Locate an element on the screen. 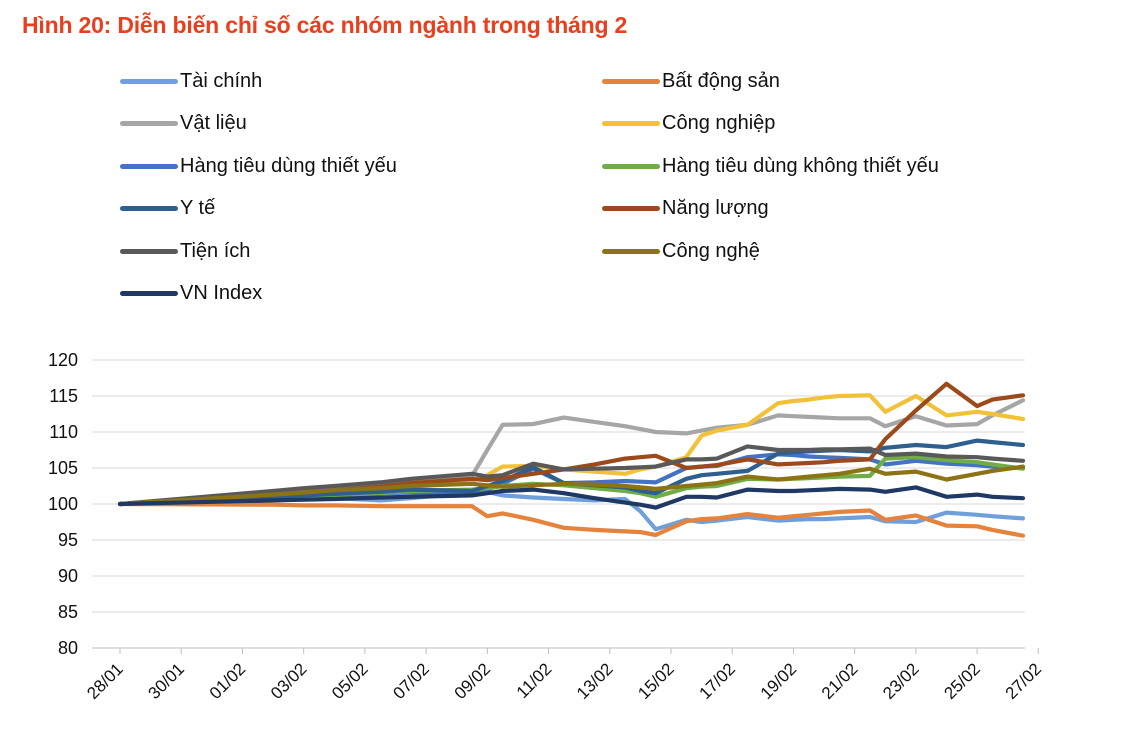  legend-label: Hàng tiêu dùng thiết yếu is located at coordinates (288, 165).